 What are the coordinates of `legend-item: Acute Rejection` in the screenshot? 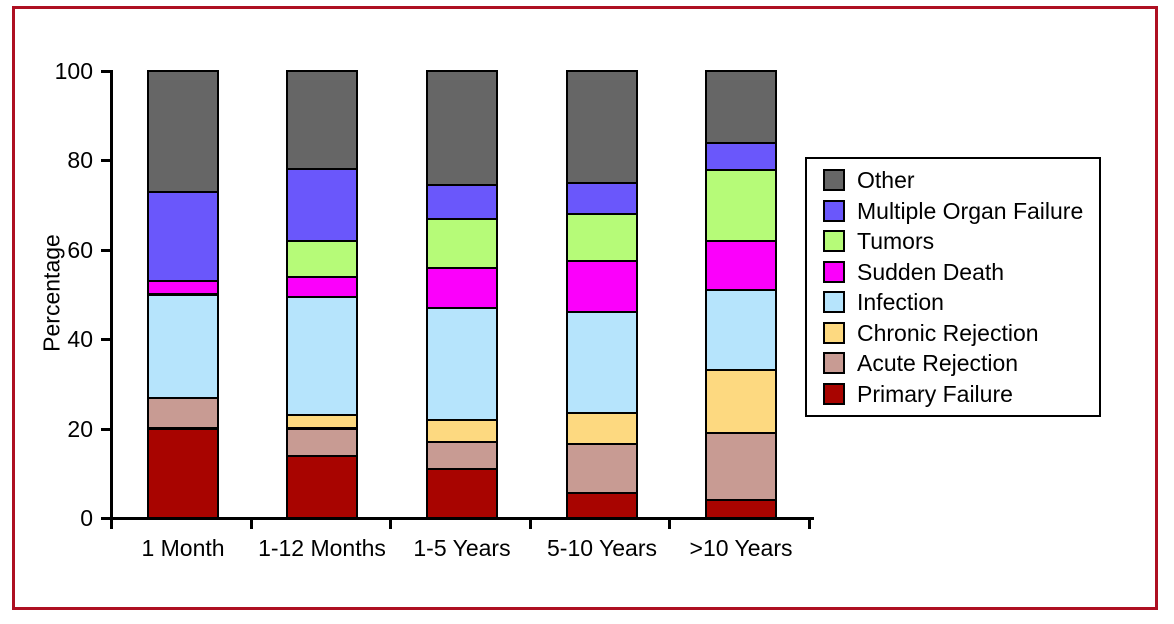 It's located at (958, 363).